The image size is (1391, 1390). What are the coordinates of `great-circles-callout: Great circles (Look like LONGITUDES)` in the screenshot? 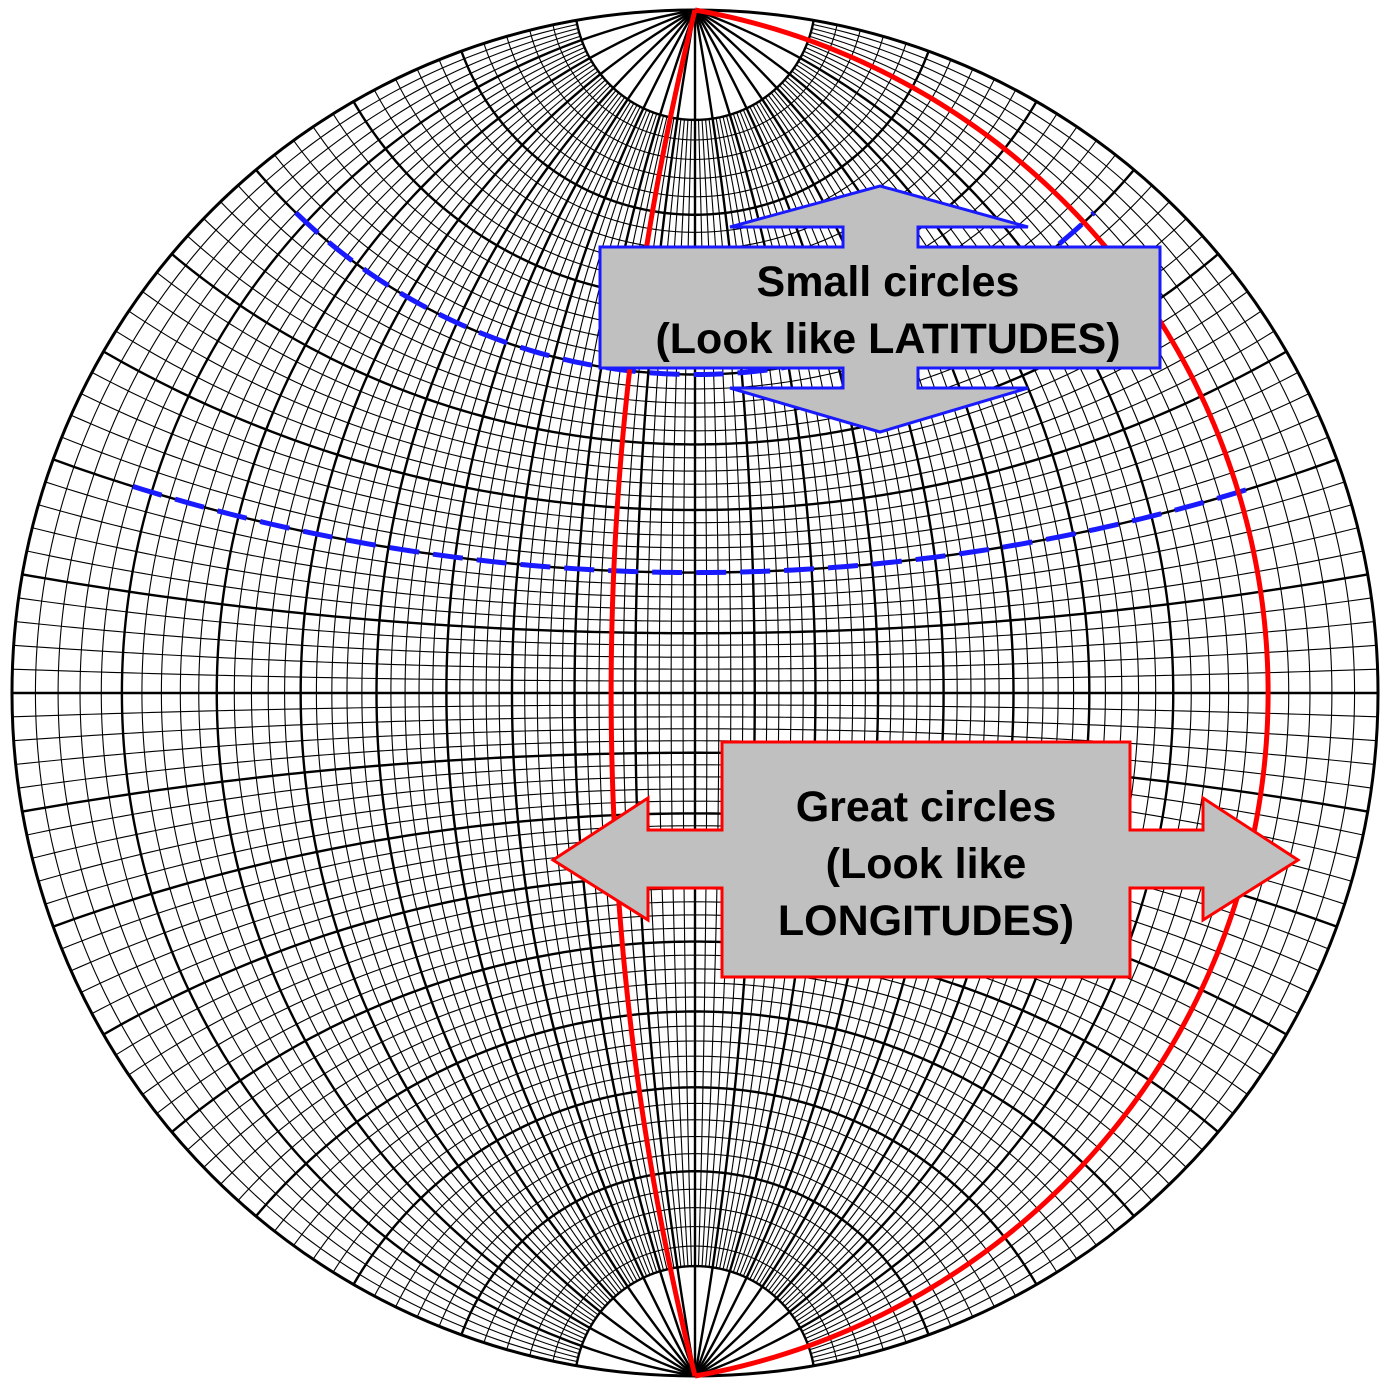 It's located at (925, 859).